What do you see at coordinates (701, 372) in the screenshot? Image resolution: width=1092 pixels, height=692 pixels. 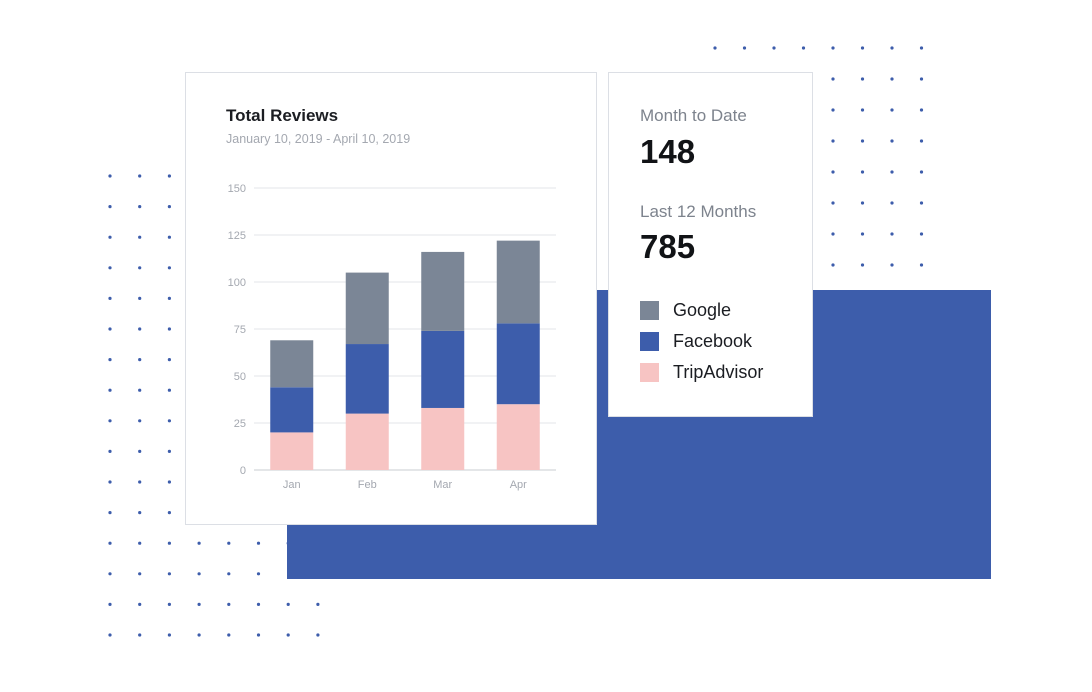 I see `legend-item-tripadvisor: TripAdvisor` at bounding box center [701, 372].